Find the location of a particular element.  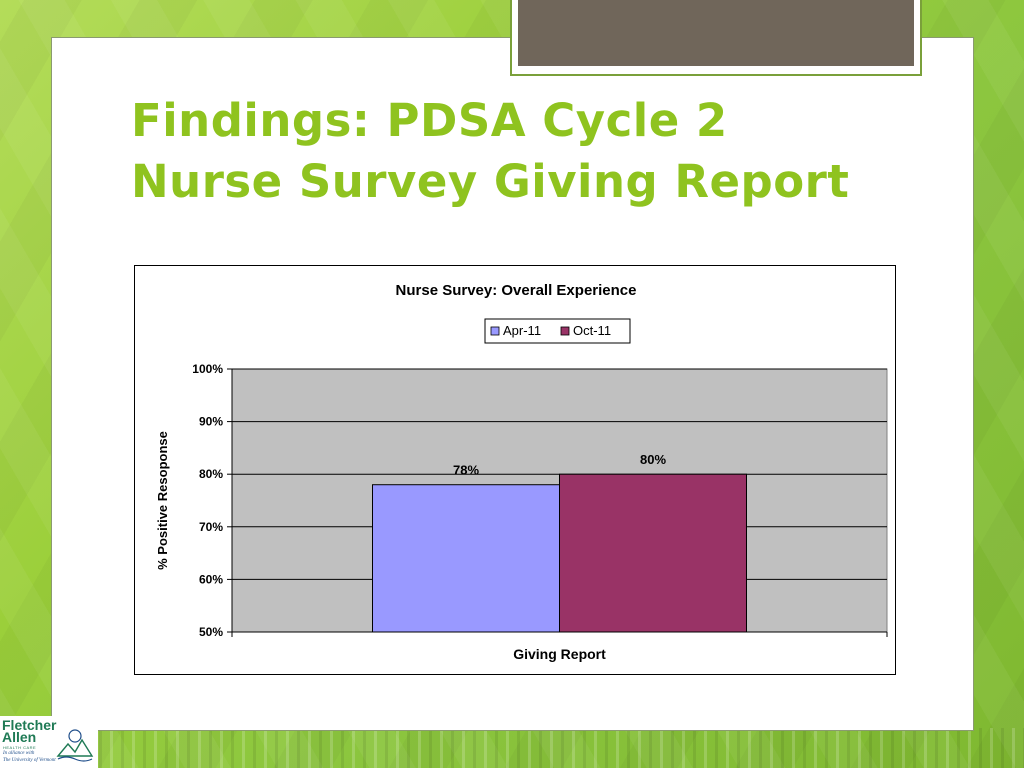

logo-text-allen: Allen is located at coordinates (19, 737).